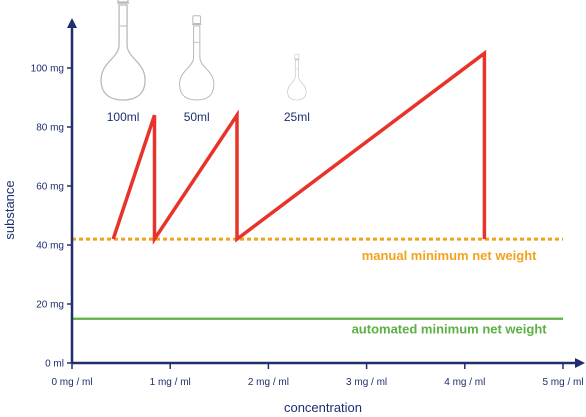 This screenshot has width=586, height=417. Describe the element at coordinates (323, 407) in the screenshot. I see `x-axis-title: concentration` at that location.